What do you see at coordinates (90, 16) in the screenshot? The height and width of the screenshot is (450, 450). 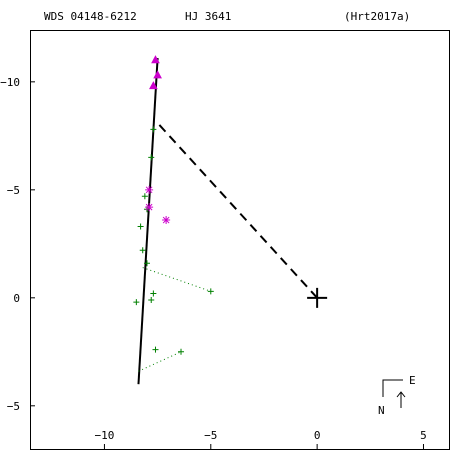 I see `wds-identifier: WDS 04148-6212` at bounding box center [90, 16].